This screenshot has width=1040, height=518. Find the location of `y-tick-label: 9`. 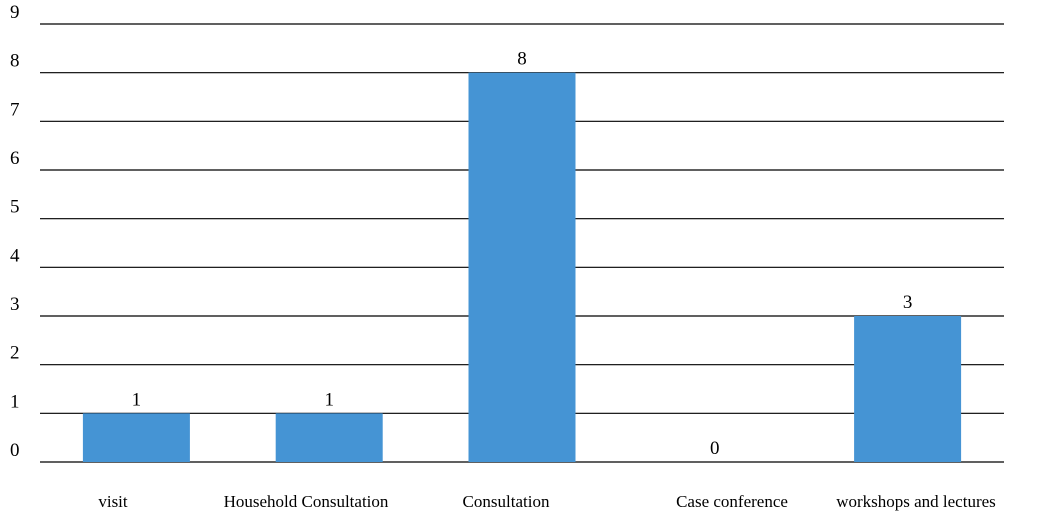

y-tick-label: 9 is located at coordinates (15, 12).